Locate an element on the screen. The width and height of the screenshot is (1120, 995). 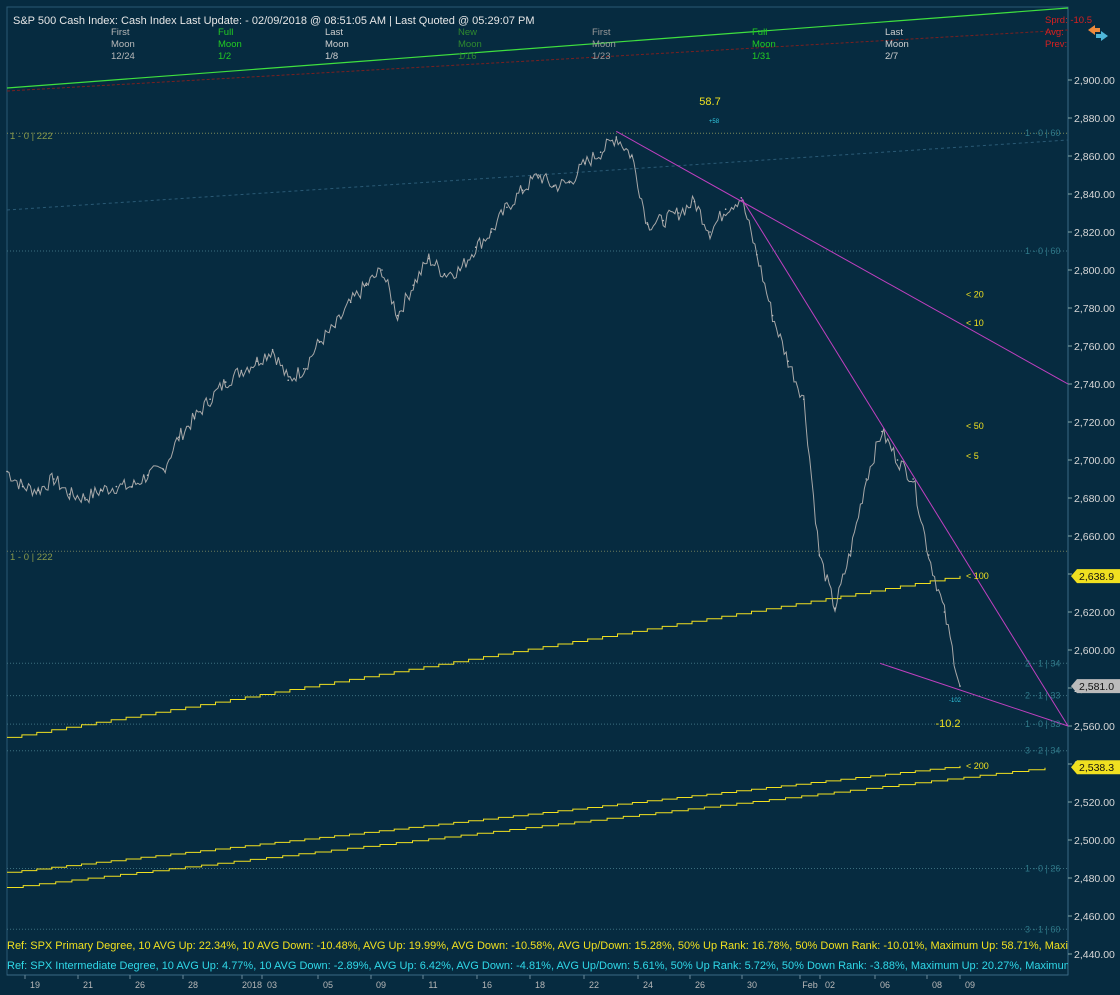
moon-phase-date: 1/16 is located at coordinates (467, 56).